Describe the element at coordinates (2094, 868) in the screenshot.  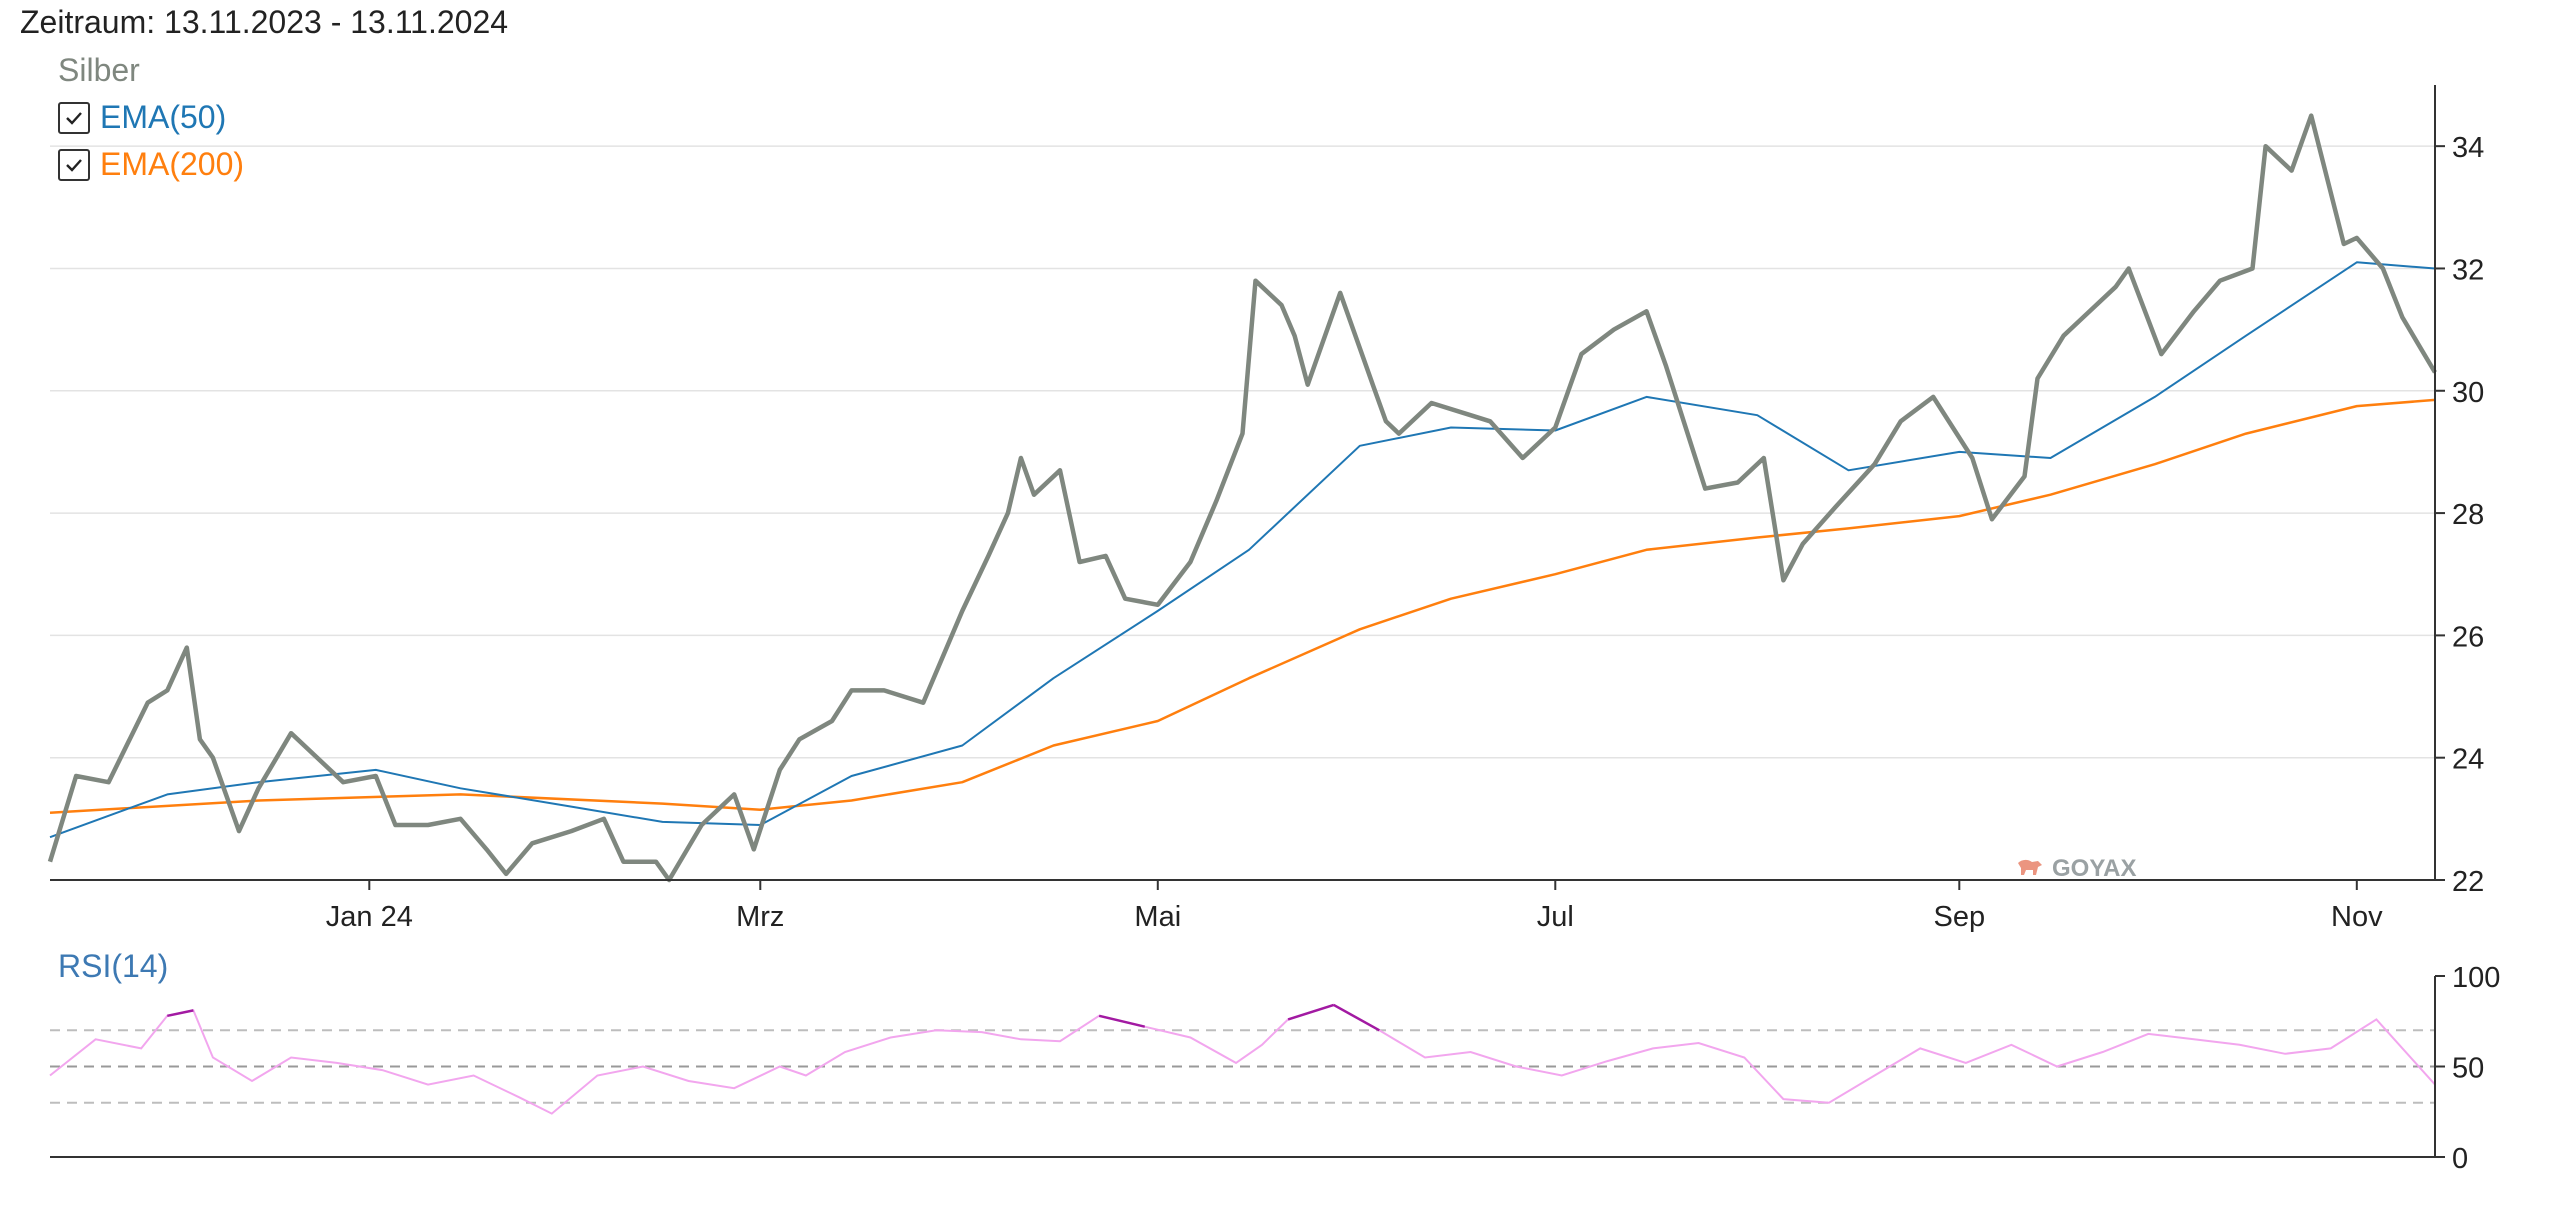
I see `watermark-text: GOYAX` at that location.